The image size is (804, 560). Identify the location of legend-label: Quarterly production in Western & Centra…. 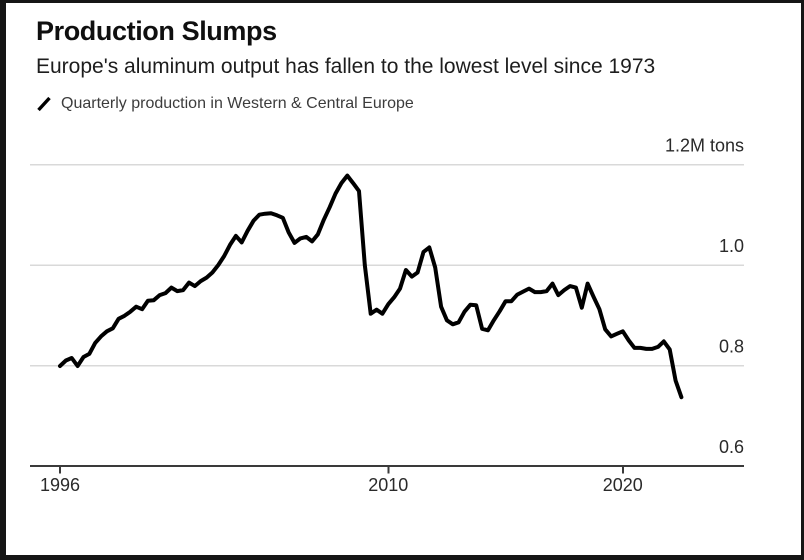
(237, 103).